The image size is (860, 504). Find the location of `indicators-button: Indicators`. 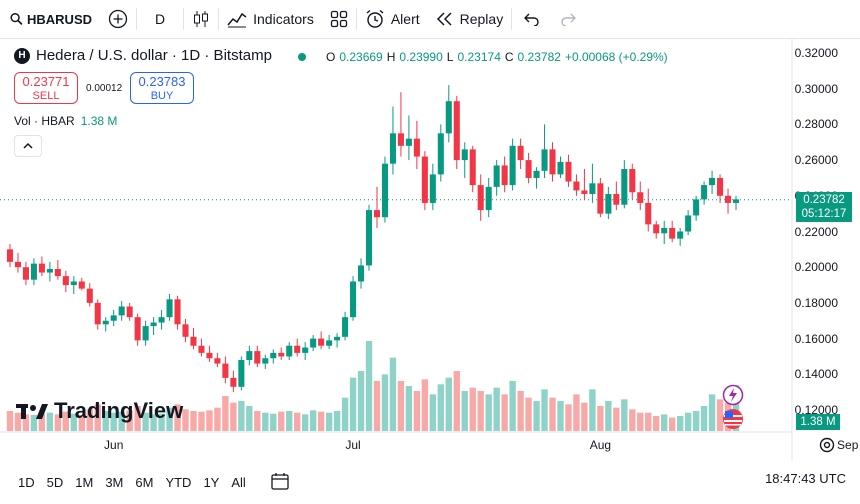

indicators-button: Indicators is located at coordinates (270, 19).